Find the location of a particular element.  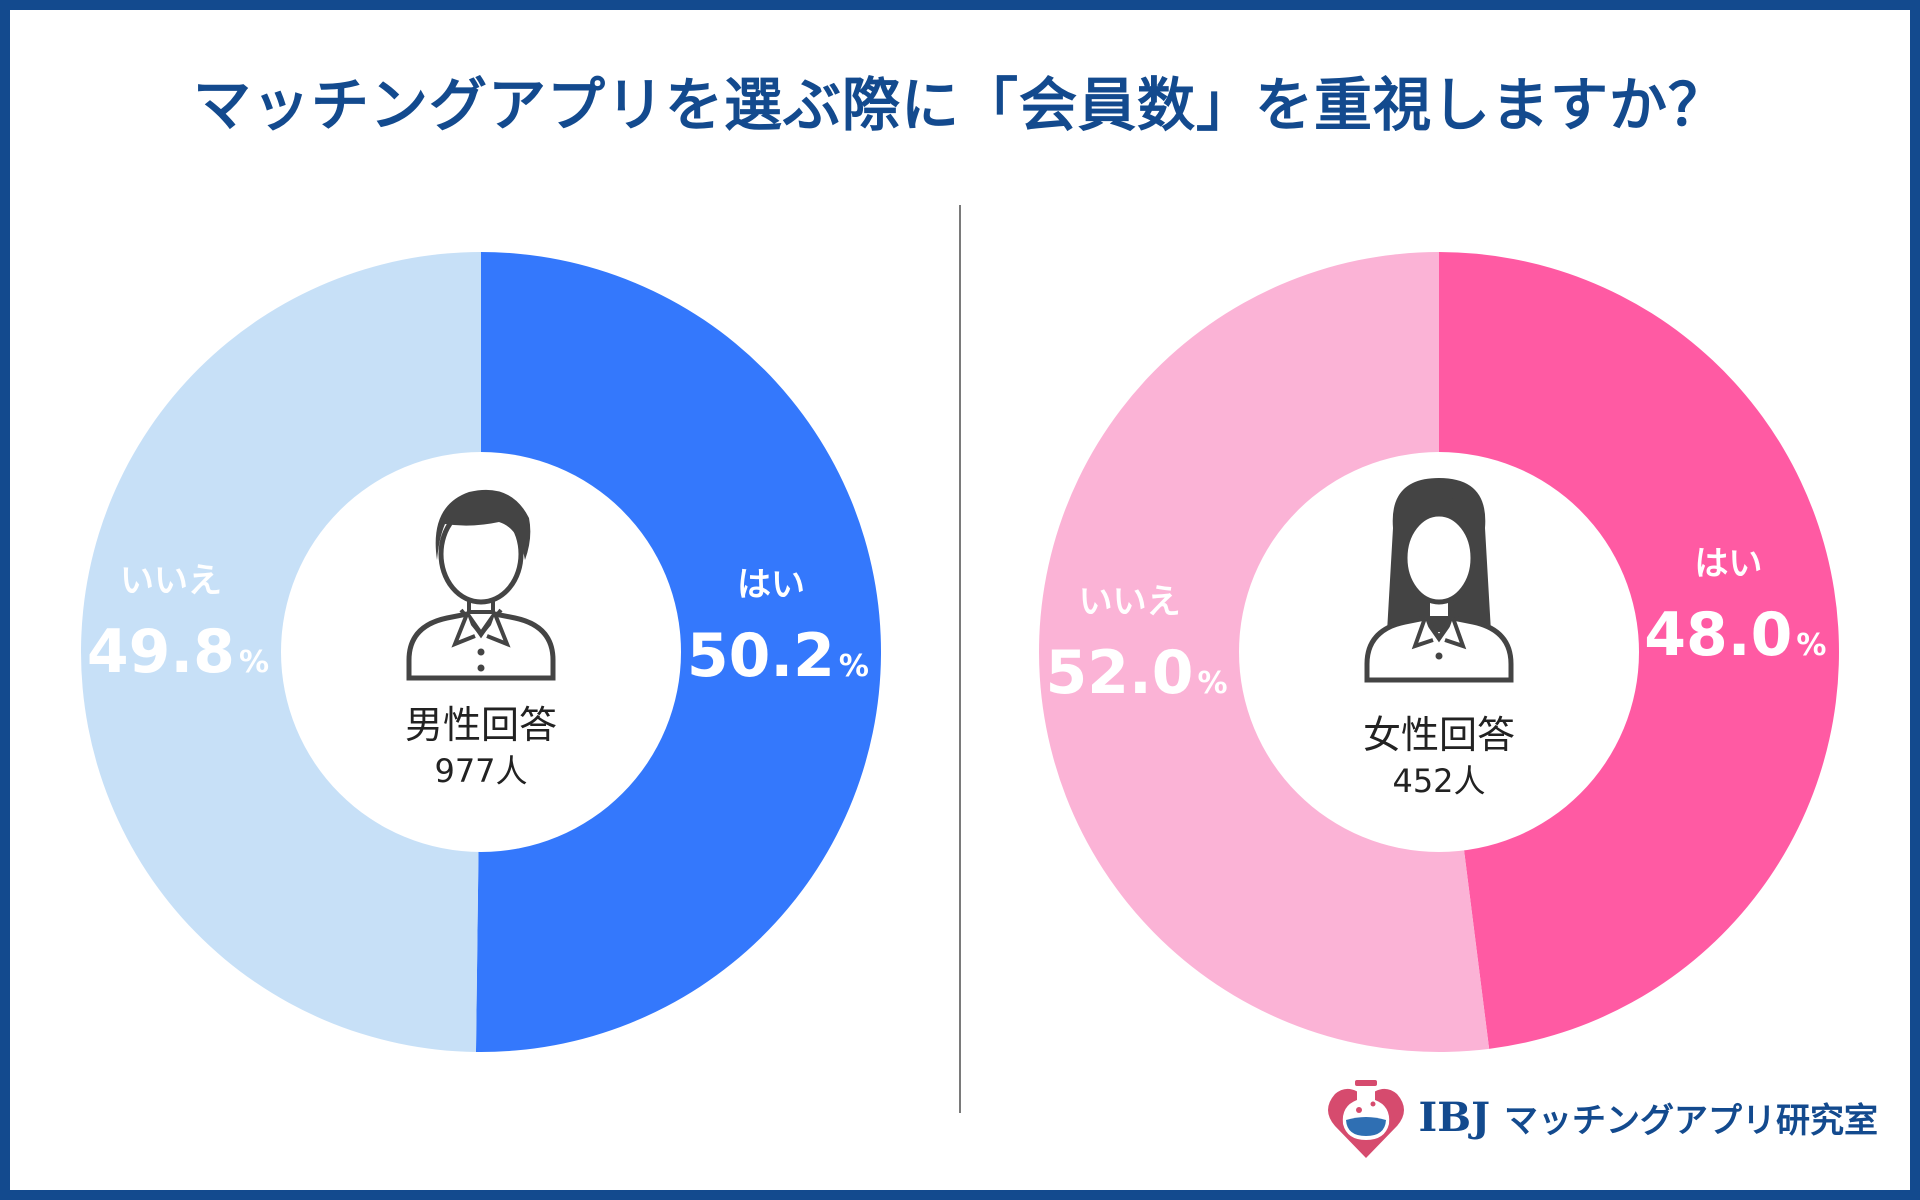

value-male-yes-number: 50.2 is located at coordinates (761, 656).